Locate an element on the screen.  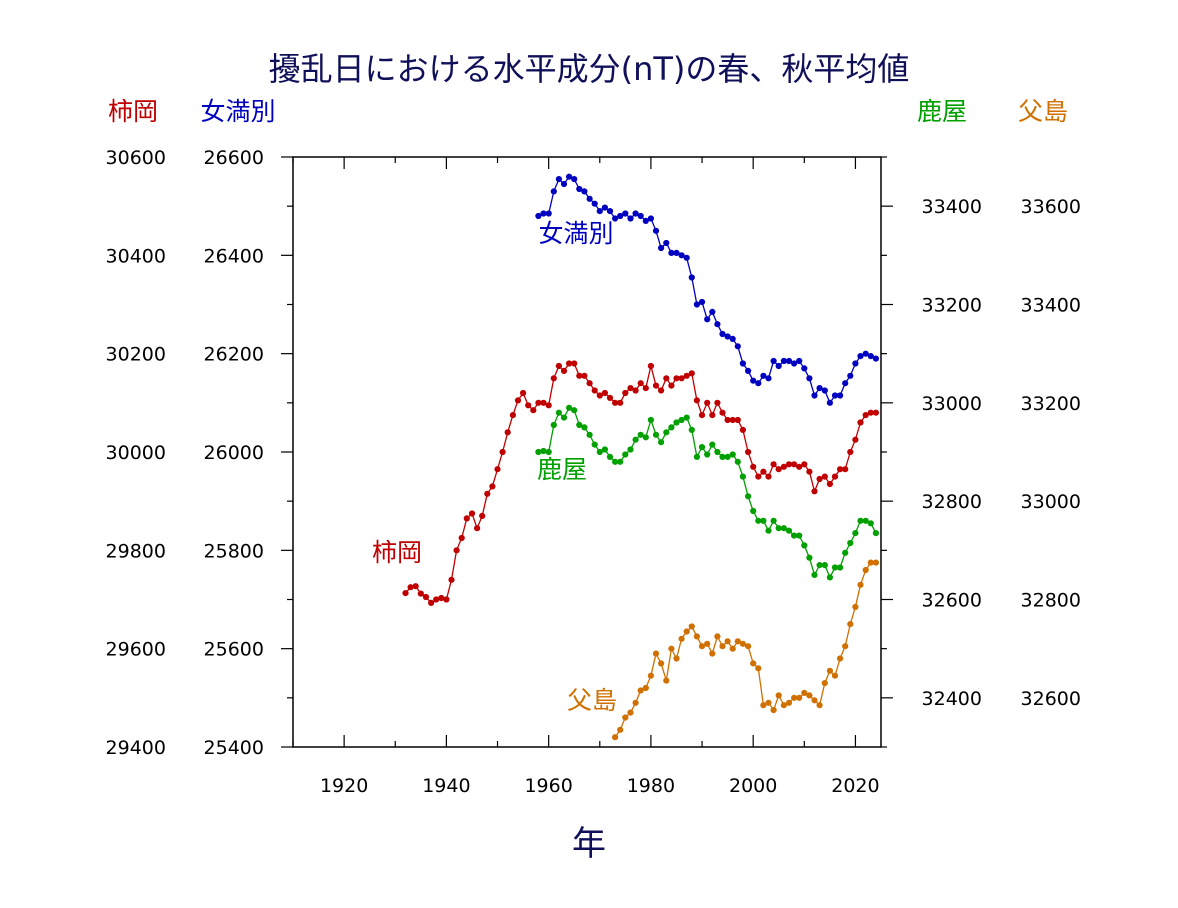
y-tick-label-kakioka: 30000 is located at coordinates (136, 453).